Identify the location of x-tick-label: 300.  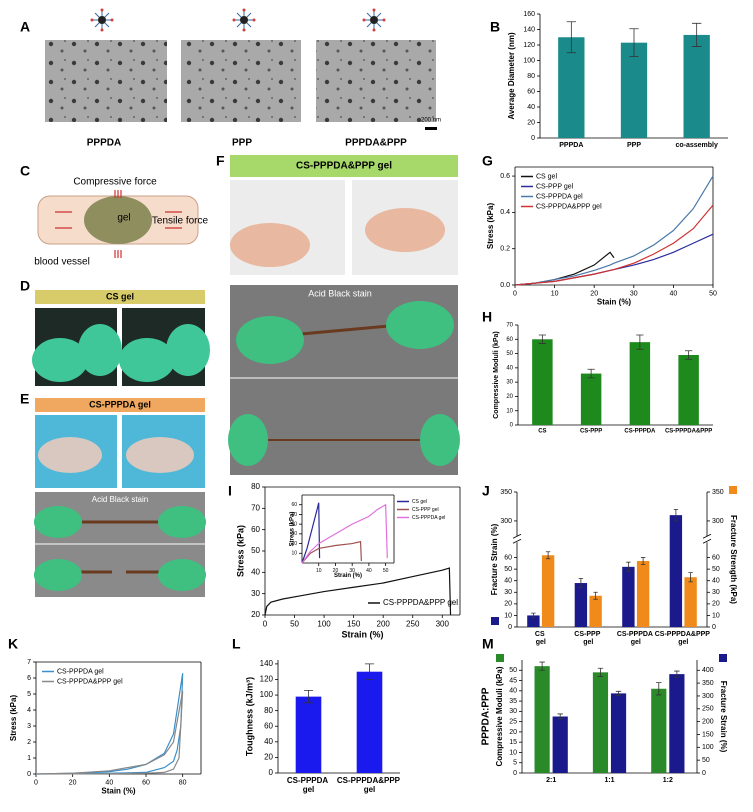
(443, 624).